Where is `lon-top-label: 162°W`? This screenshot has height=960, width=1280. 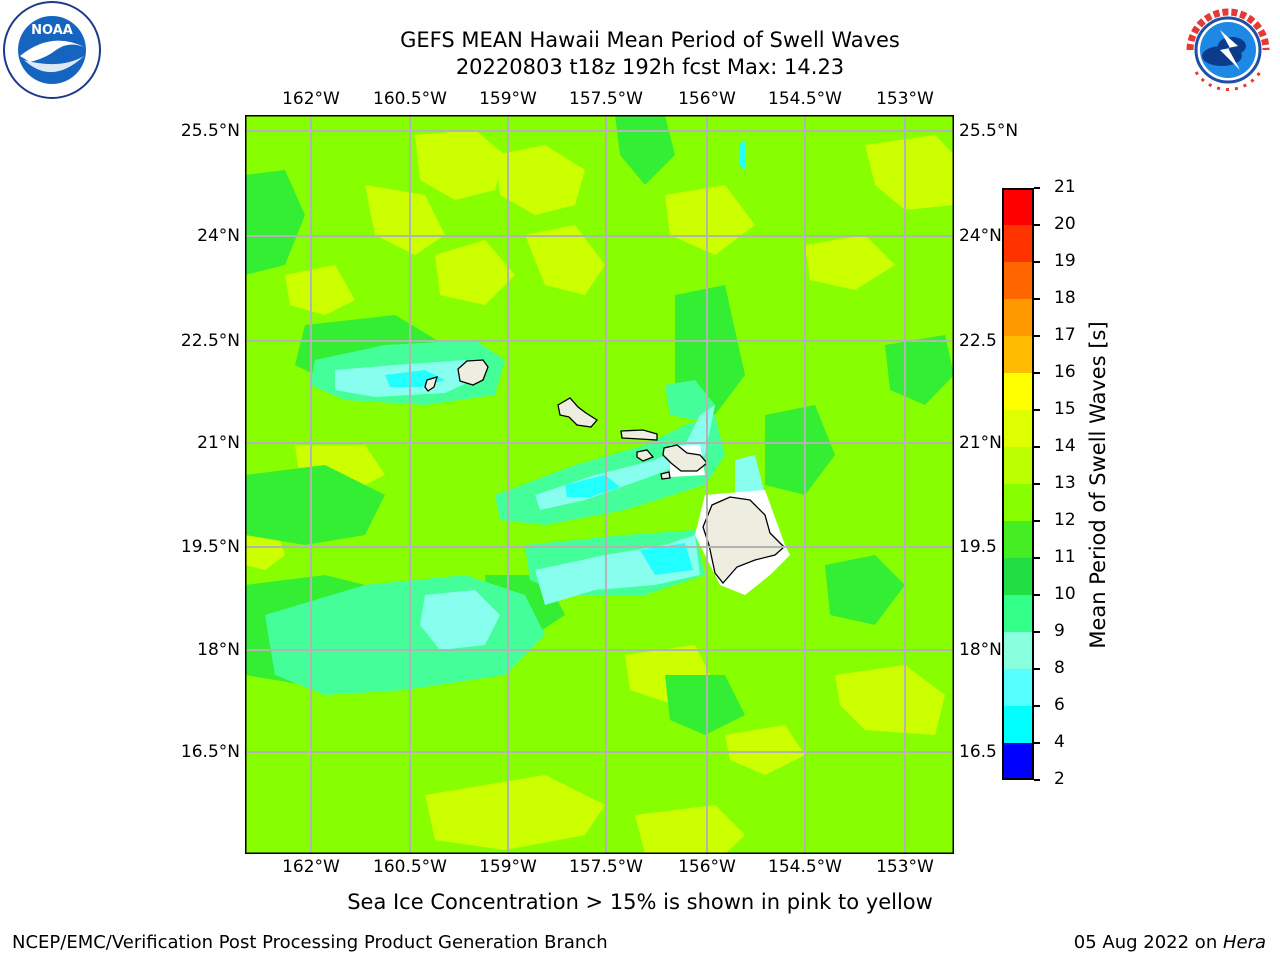
lon-top-label: 162°W is located at coordinates (311, 99).